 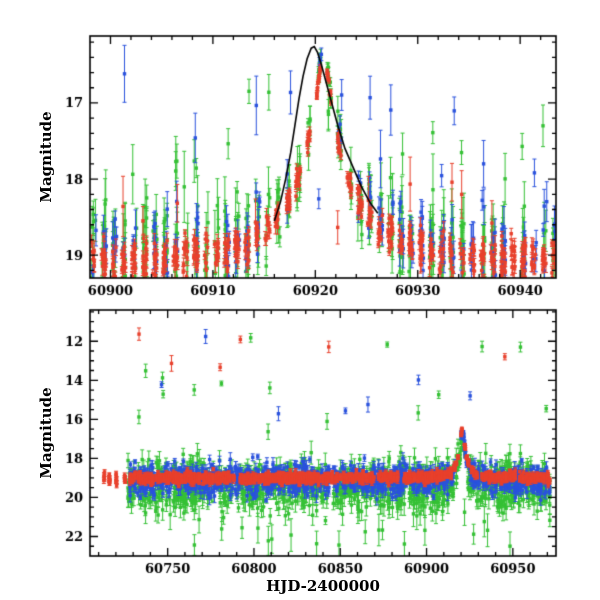 What do you see at coordinates (323, 586) in the screenshot?
I see `x-axis-label: HJD-2400000` at bounding box center [323, 586].